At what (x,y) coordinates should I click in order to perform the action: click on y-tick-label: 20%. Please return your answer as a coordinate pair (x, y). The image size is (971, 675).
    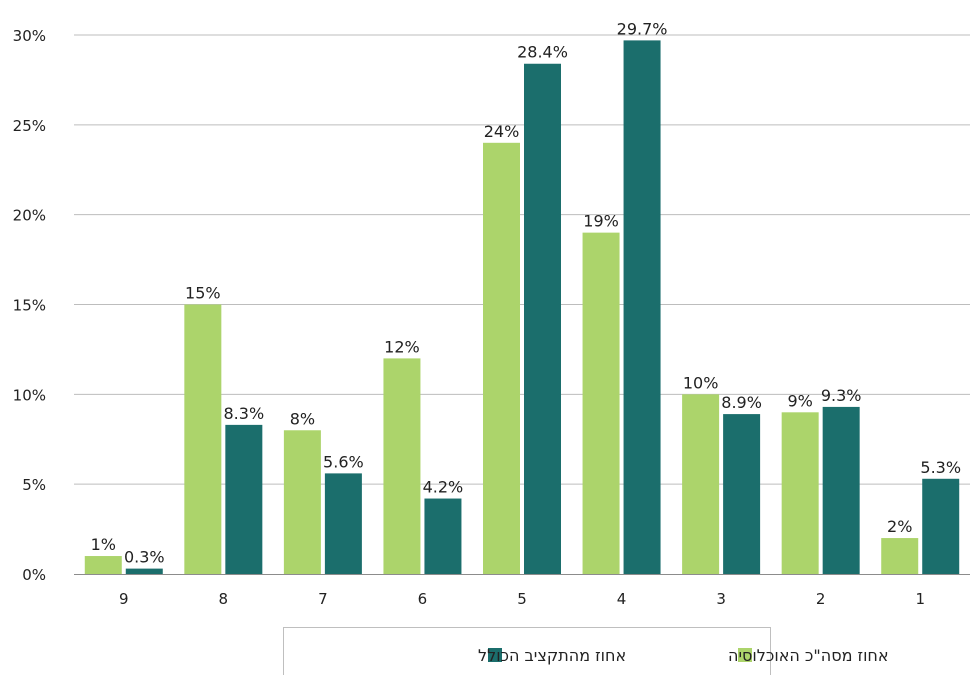
    Looking at the image, I should click on (29, 216).